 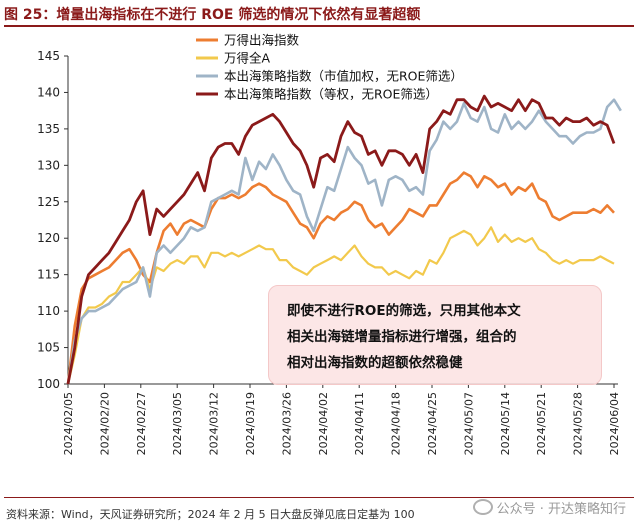 I want to click on annotation-line-3: 相对出海指数的超额依然稳健, so click(x=375, y=363).